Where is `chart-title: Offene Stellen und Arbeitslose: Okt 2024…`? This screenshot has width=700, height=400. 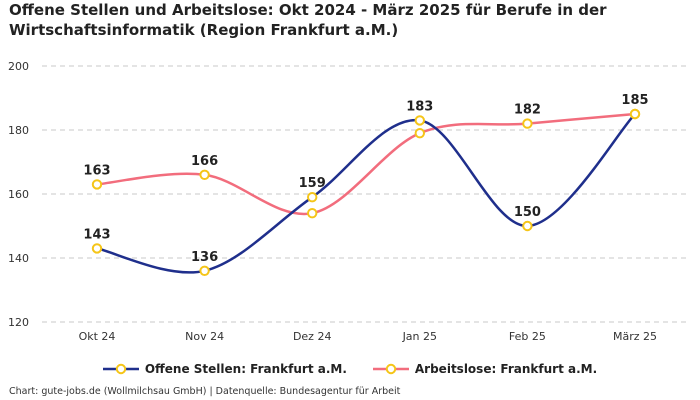 chart-title: Offene Stellen und Arbeitslose: Okt 2024… is located at coordinates (308, 20).